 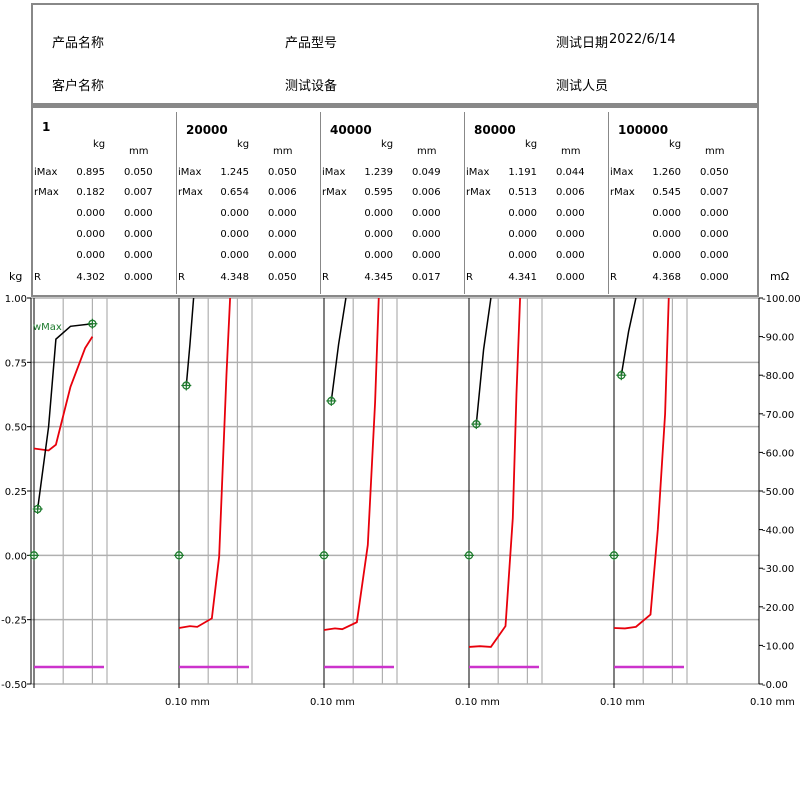 What do you see at coordinates (778, 646) in the screenshot?
I see `mohm-tick-label: -10.00` at bounding box center [778, 646].